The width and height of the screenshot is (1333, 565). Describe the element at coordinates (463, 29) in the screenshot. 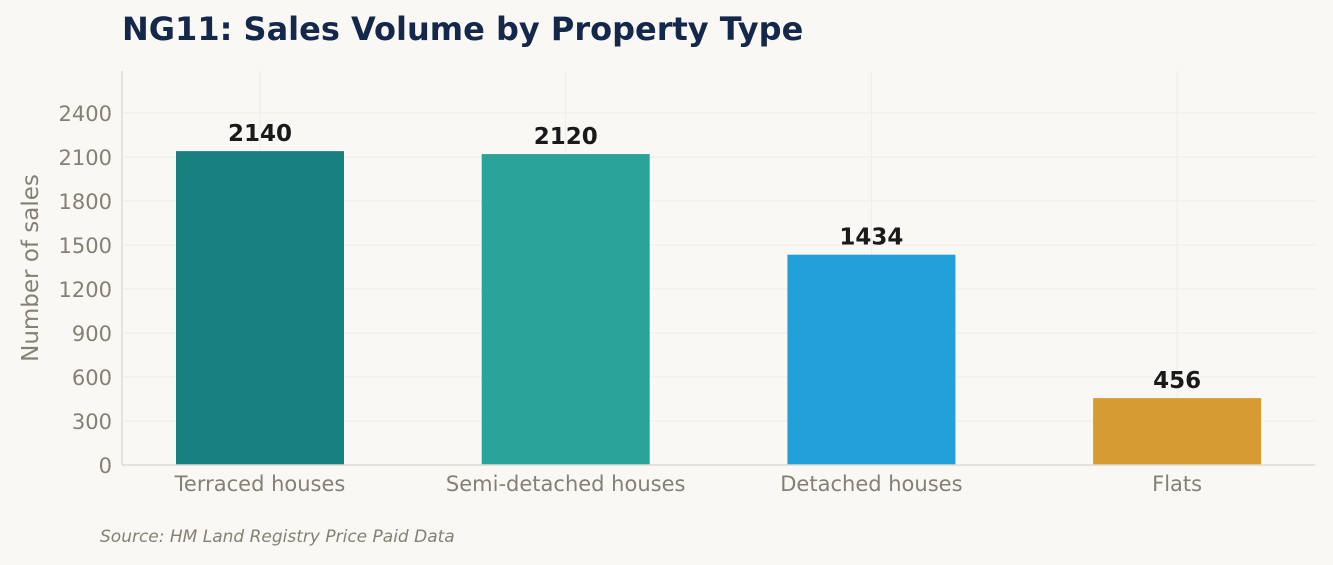

I see `chart-title: NG11: Sales Volume by Property Type` at that location.